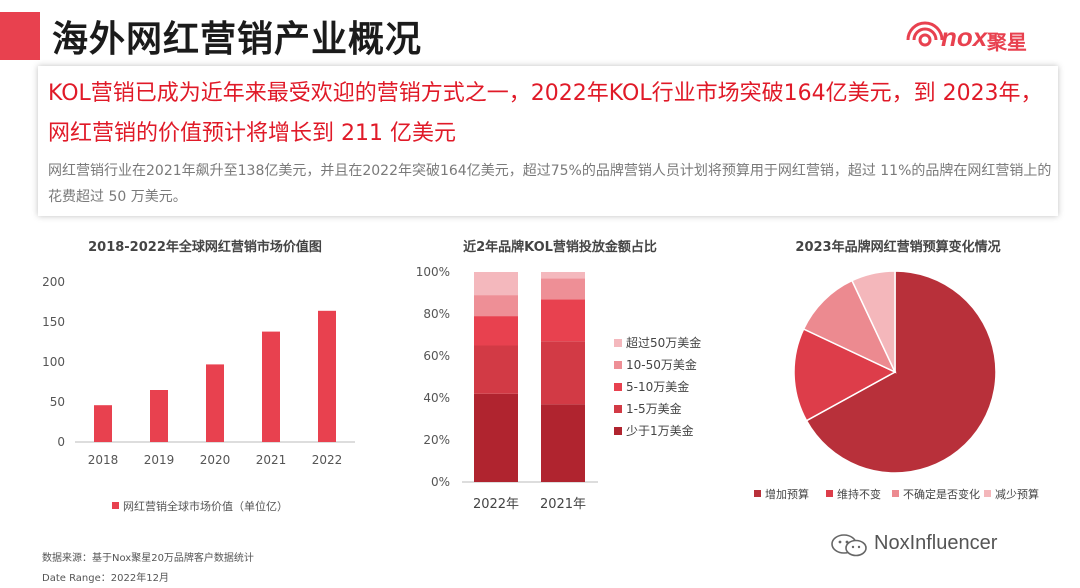  I want to click on slice-维持不变, so click(845, 374).